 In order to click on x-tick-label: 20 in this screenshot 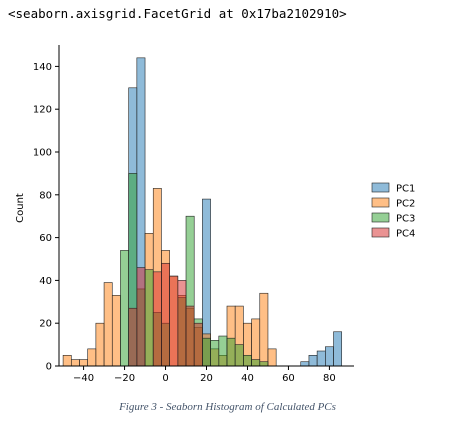, I will do `click(206, 378)`.